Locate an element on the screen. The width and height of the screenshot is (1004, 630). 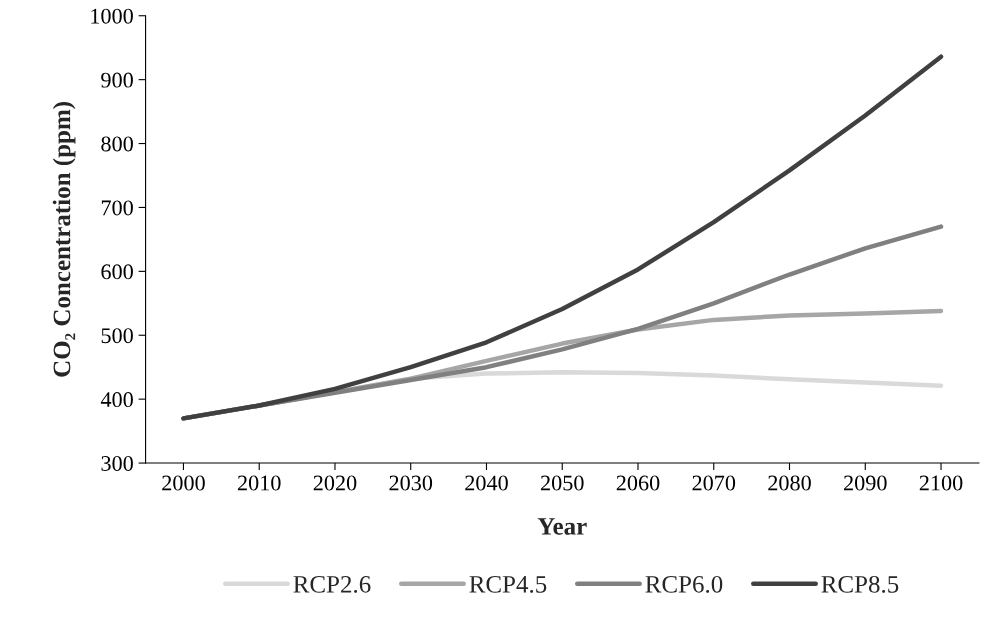
y-axis-title: CO₂ Concentration (ppm) is located at coordinates (64, 239).